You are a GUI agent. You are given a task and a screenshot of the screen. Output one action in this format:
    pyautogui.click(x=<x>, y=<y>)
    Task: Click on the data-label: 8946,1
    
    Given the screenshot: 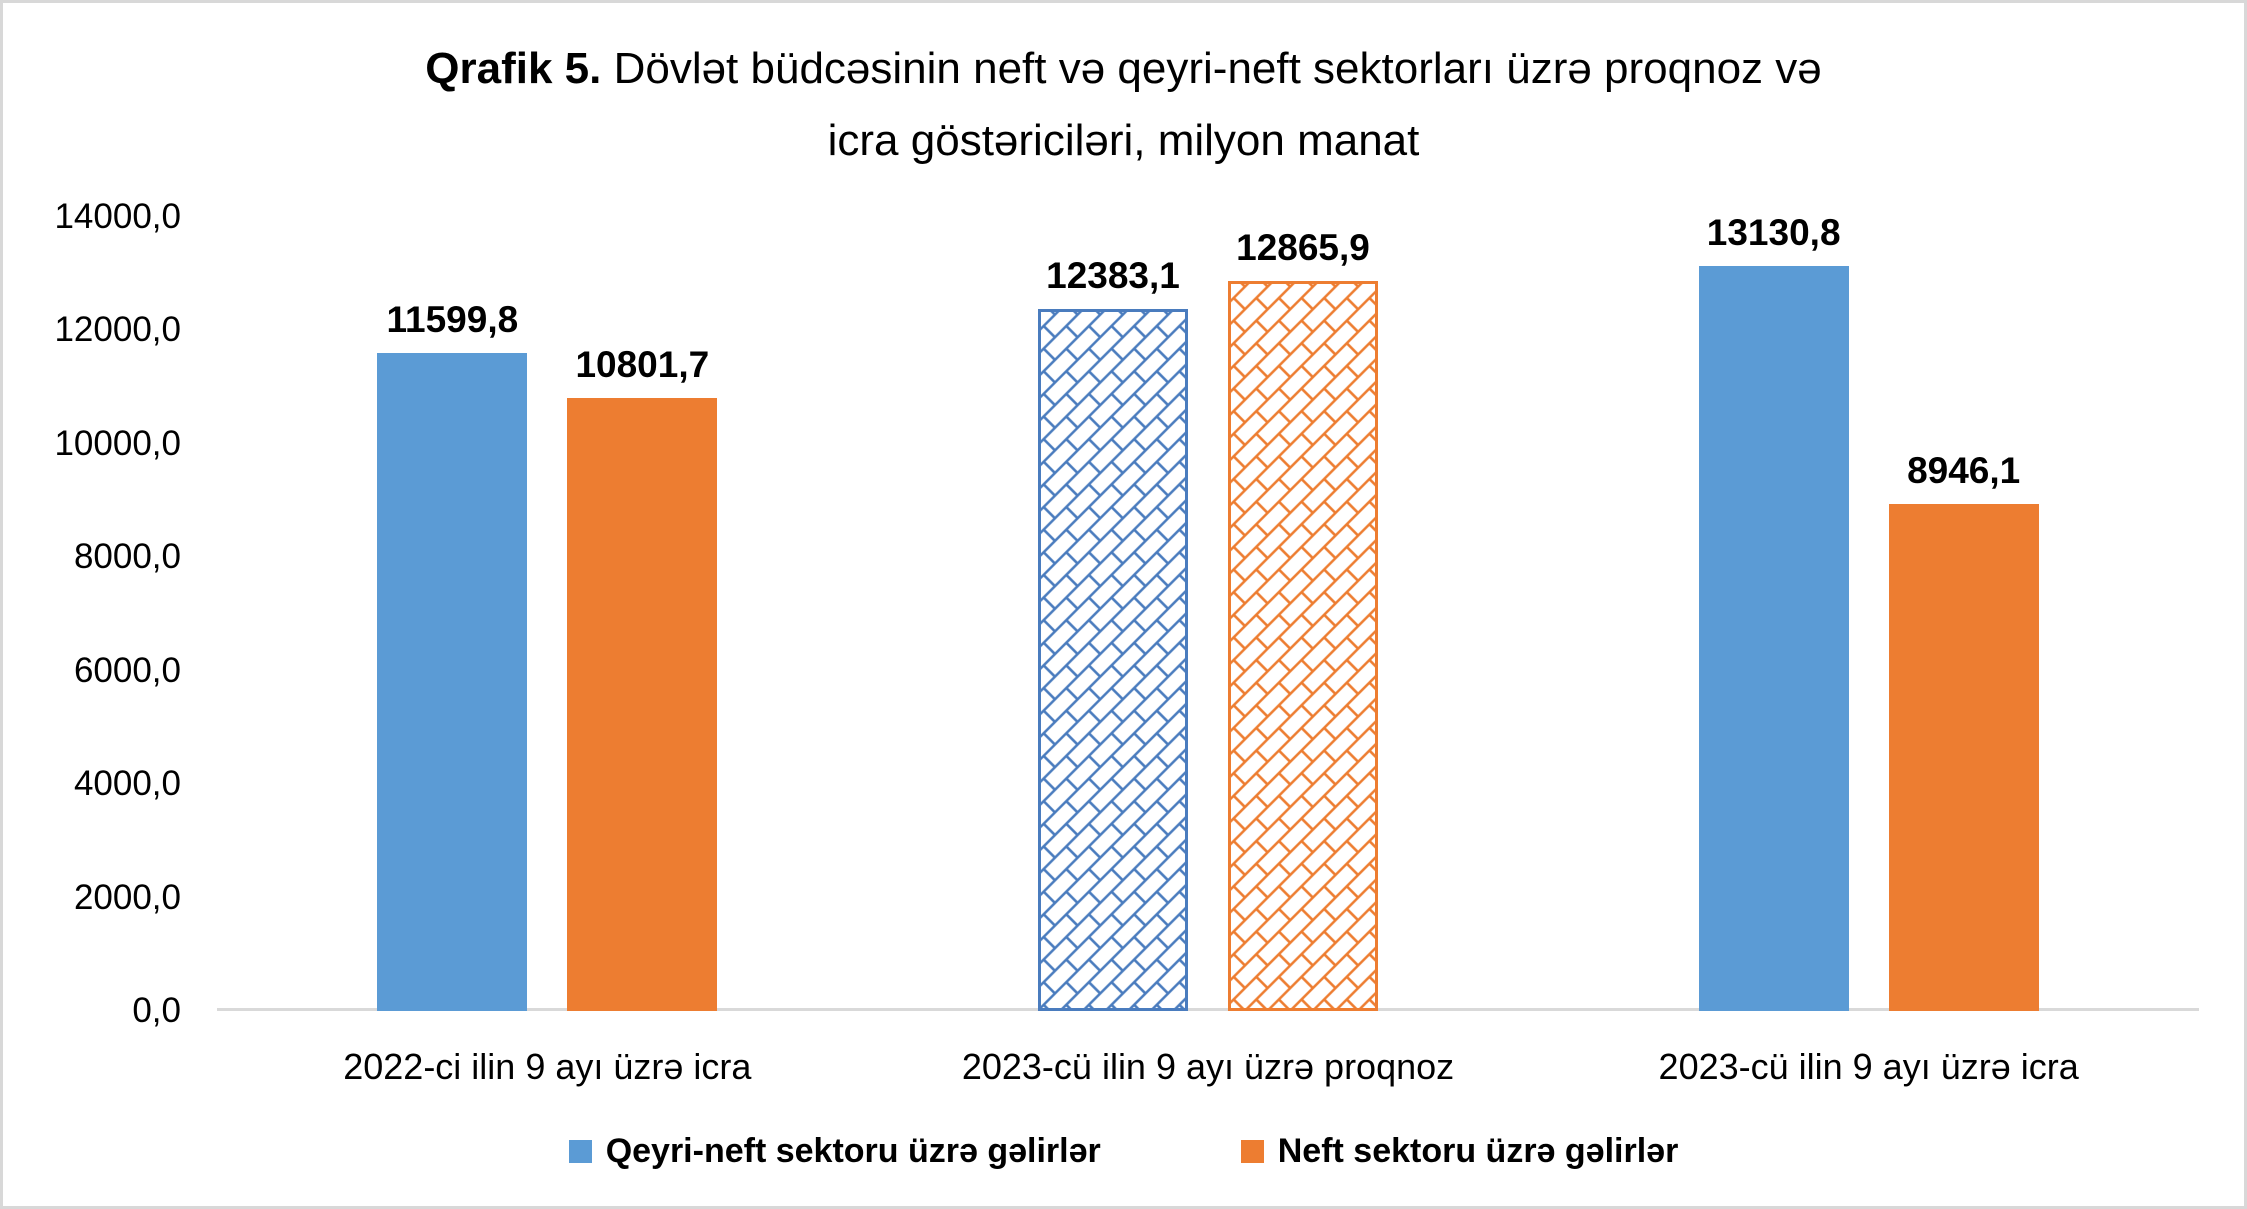 What is the action you would take?
    pyautogui.click(x=1964, y=470)
    